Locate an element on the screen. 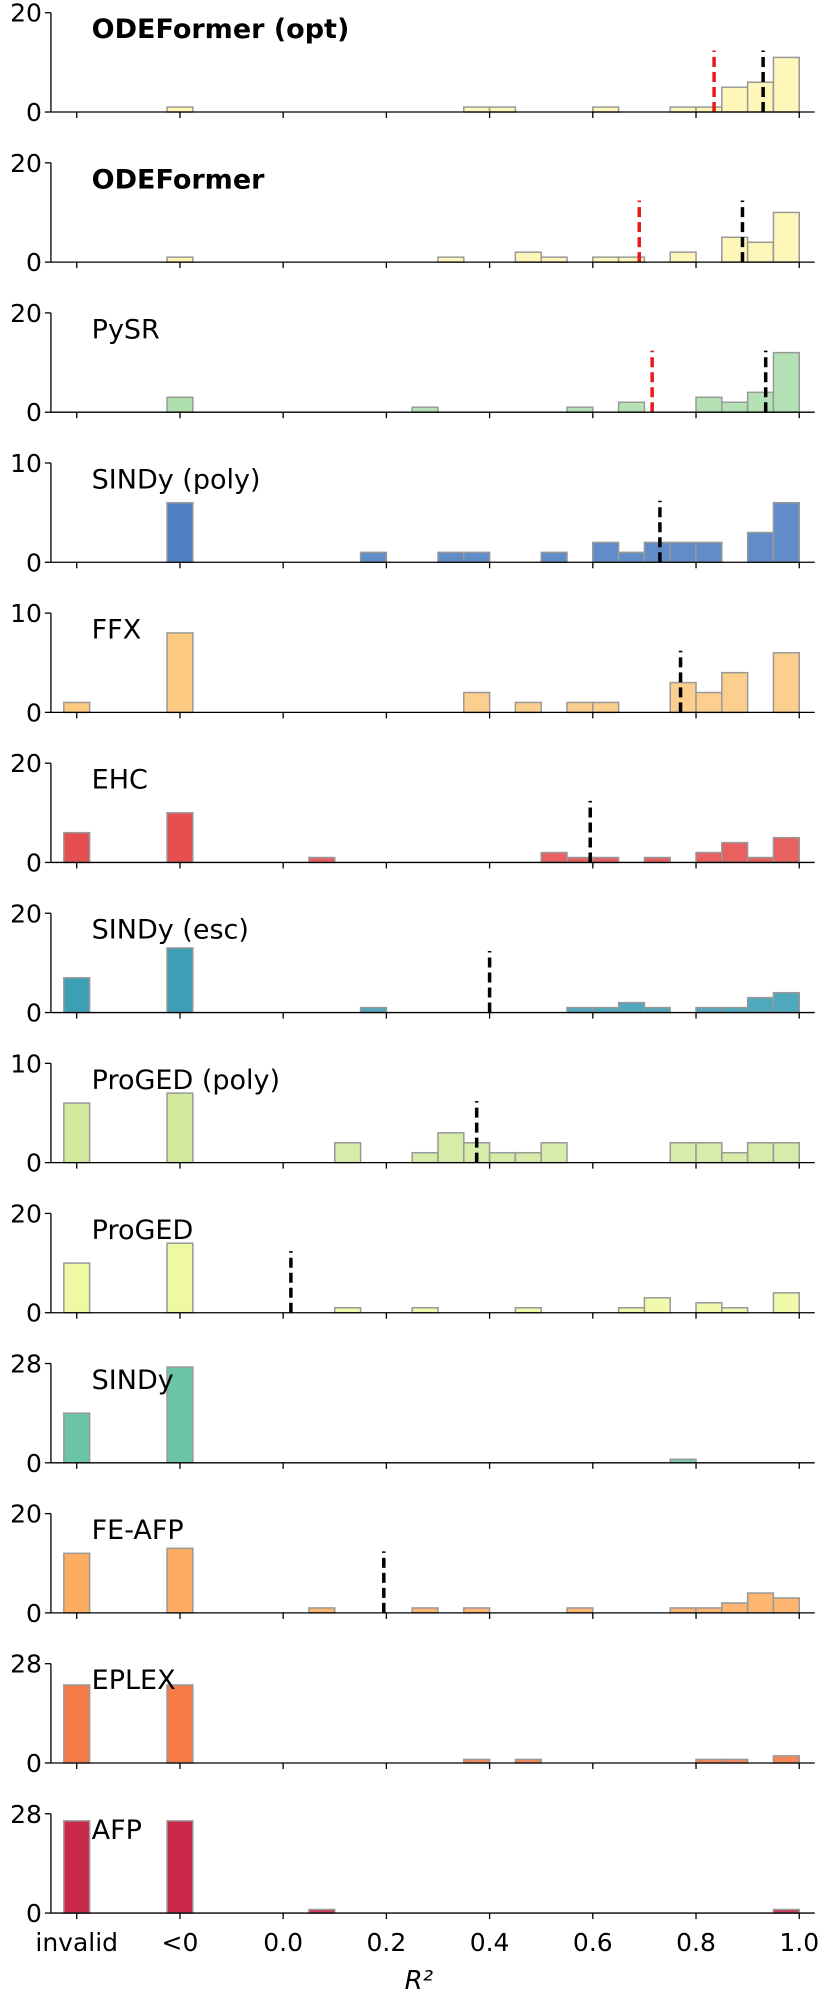 The height and width of the screenshot is (1993, 830). x-tick-label: 0.2 is located at coordinates (386, 1942).